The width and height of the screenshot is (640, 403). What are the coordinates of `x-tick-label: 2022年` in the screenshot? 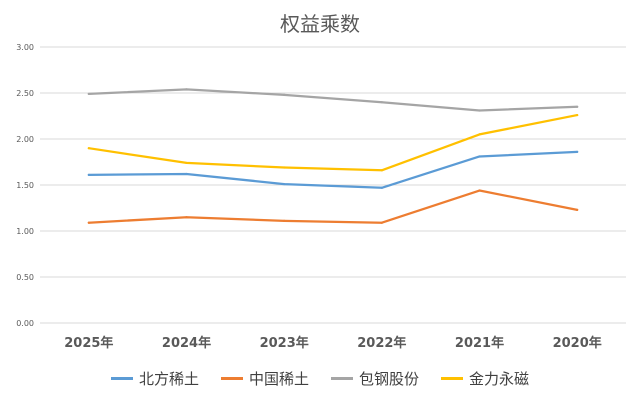 It's located at (381, 343).